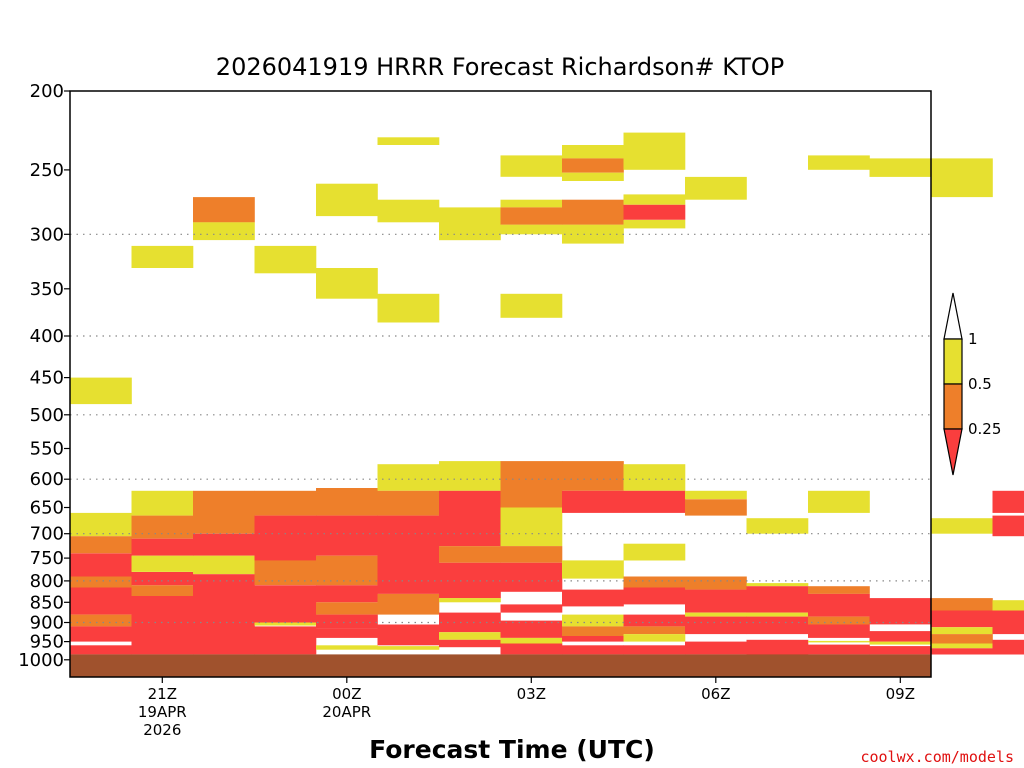 This screenshot has height=768, width=1024. What do you see at coordinates (973, 339) in the screenshot?
I see `colorbar-tick-label: 1` at bounding box center [973, 339].